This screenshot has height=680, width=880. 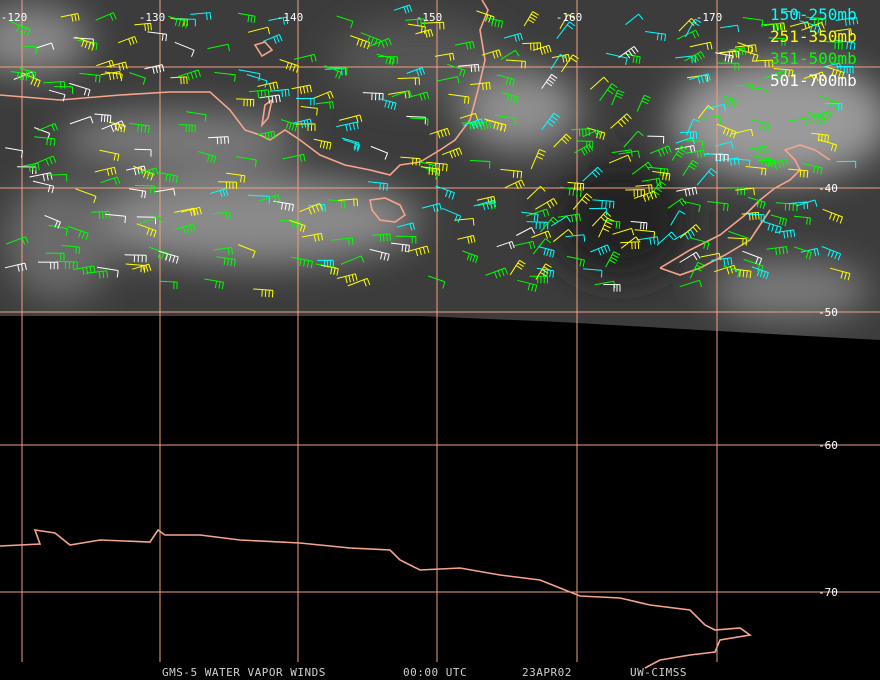 What do you see at coordinates (813, 36) in the screenshot?
I see `legend-entry: 251-350mb` at bounding box center [813, 36].